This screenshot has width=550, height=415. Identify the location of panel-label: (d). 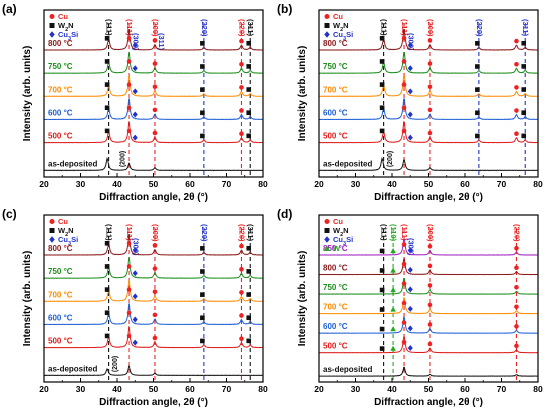
(284, 214).